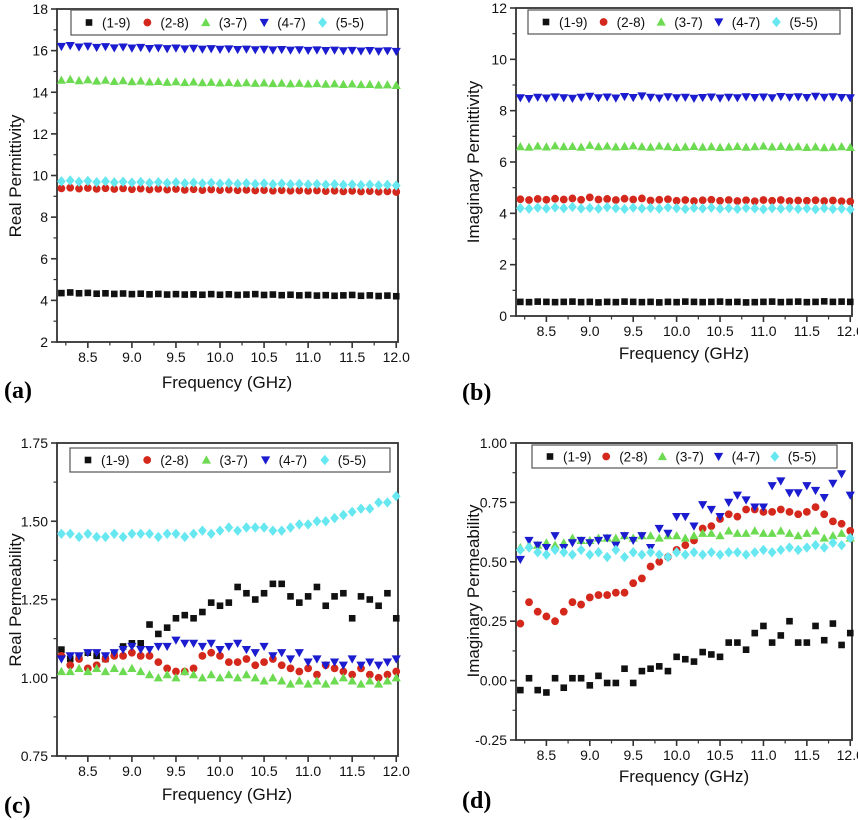 Image resolution: width=858 pixels, height=820 pixels. What do you see at coordinates (34, 443) in the screenshot?
I see `svg-text: 1.75` at bounding box center [34, 443].